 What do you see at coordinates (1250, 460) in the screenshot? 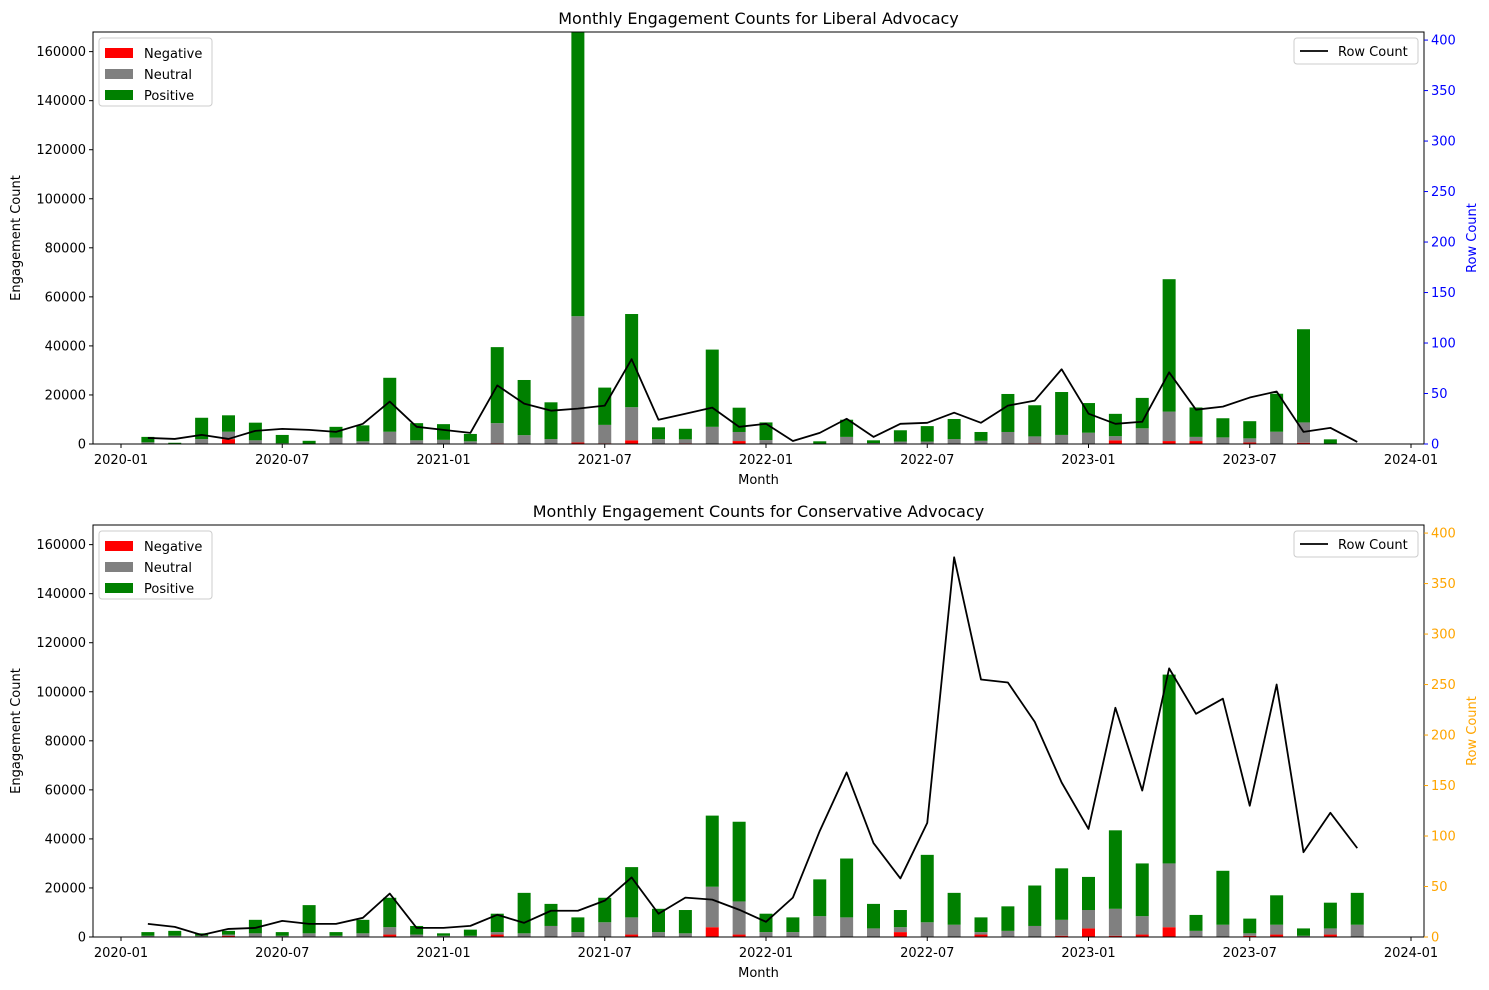
I see `x-tick-label: 2023-07` at bounding box center [1250, 460].